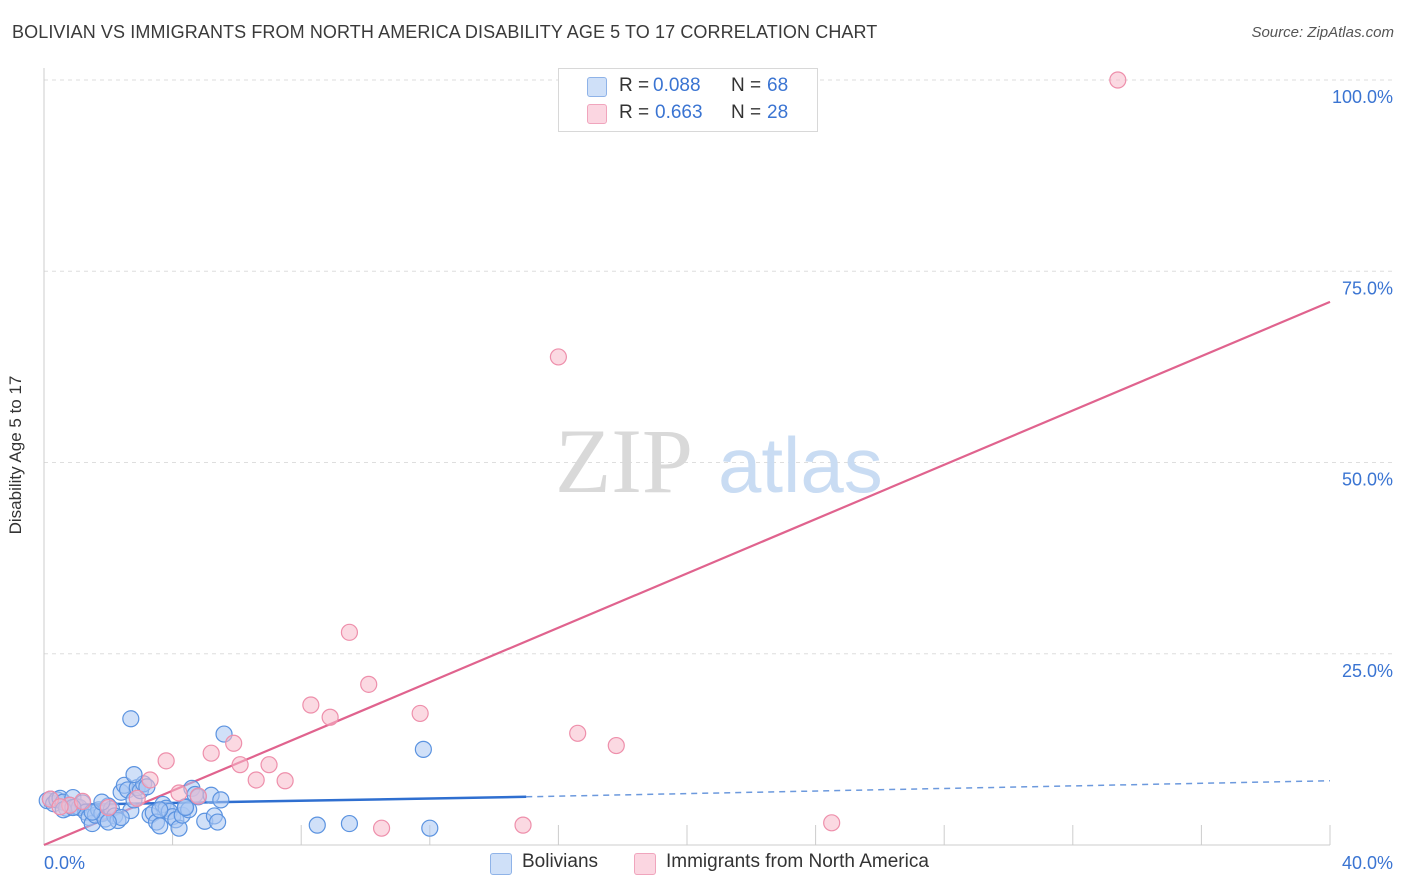  I want to click on immigrants-swatch, so click(645, 864).